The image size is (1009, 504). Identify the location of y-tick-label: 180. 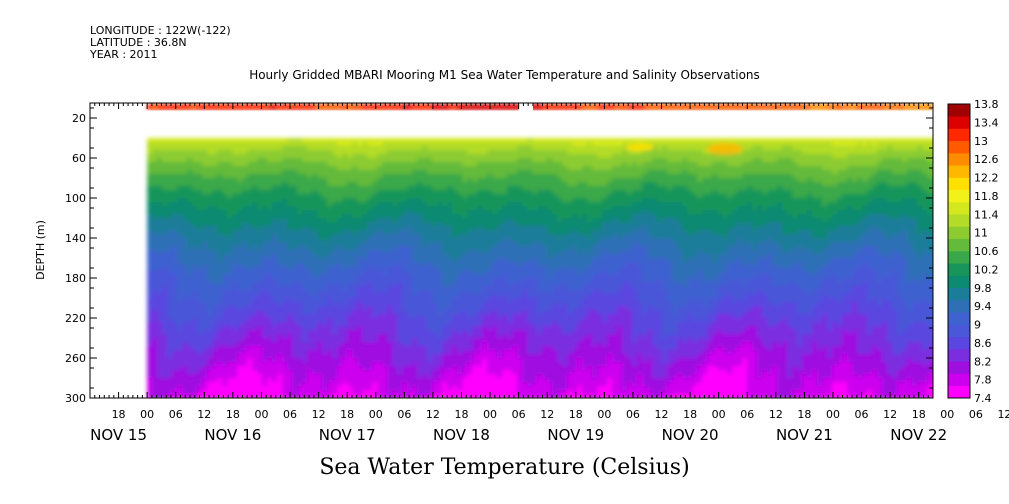
(75, 278).